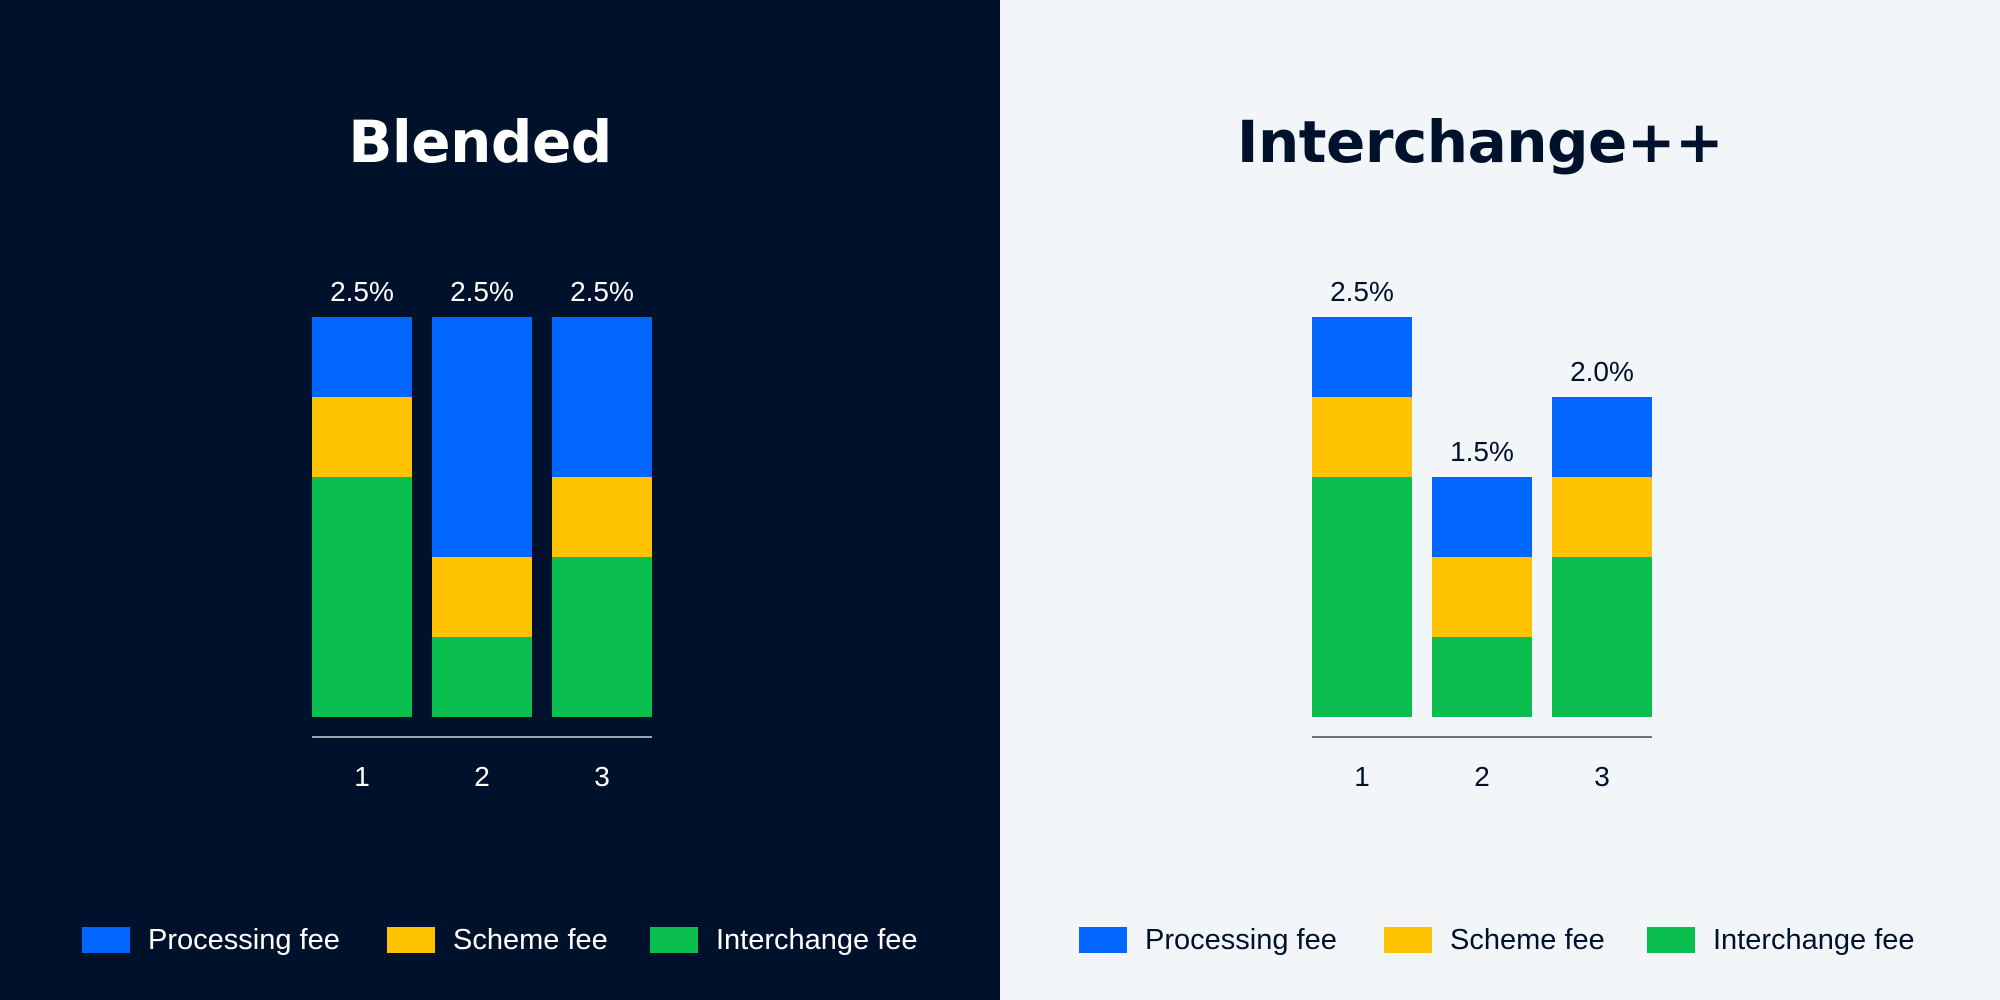 This screenshot has width=2000, height=1000. What do you see at coordinates (1602, 371) in the screenshot?
I see `data-label: 2.0%` at bounding box center [1602, 371].